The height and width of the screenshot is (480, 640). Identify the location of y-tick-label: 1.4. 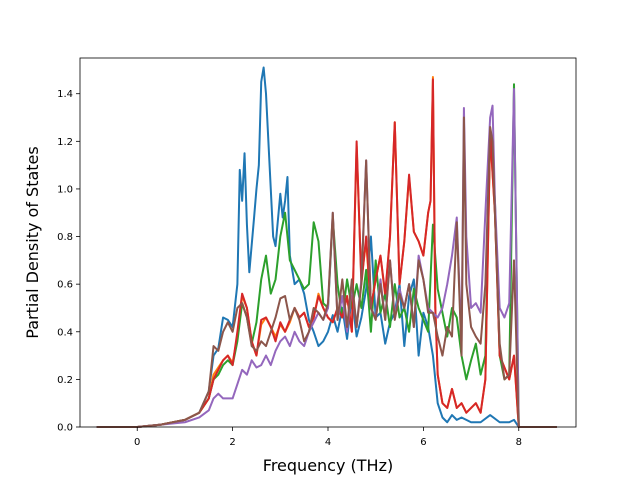
(65, 94).